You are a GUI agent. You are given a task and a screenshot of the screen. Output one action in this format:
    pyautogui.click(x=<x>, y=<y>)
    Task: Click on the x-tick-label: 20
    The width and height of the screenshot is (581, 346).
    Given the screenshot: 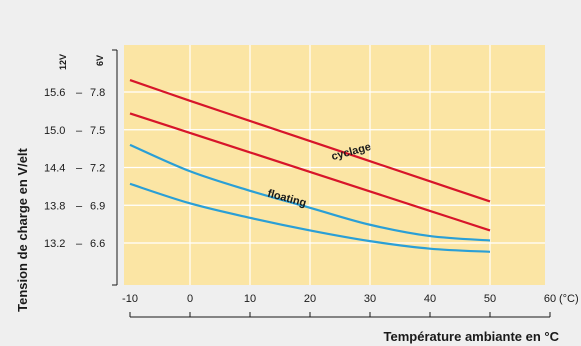 What is the action you would take?
    pyautogui.click(x=310, y=299)
    